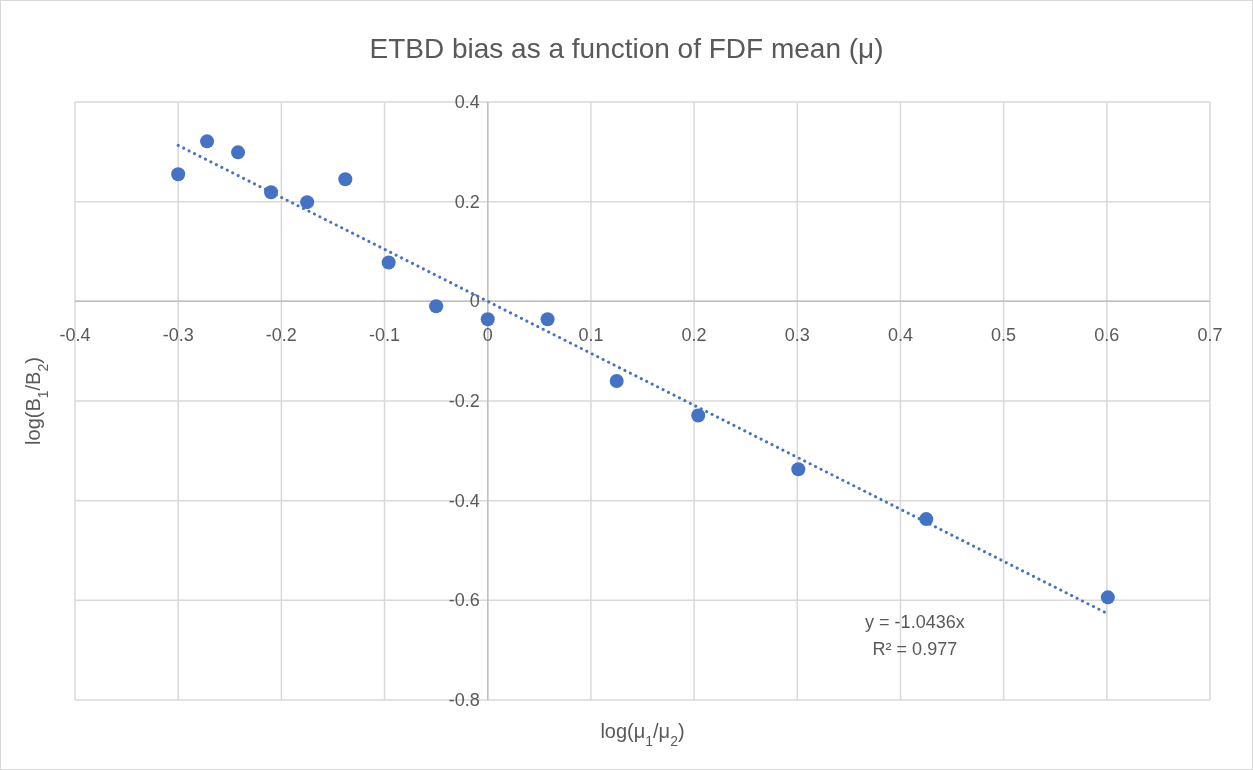  What do you see at coordinates (178, 335) in the screenshot?
I see `x-tick-label: -0.3` at bounding box center [178, 335].